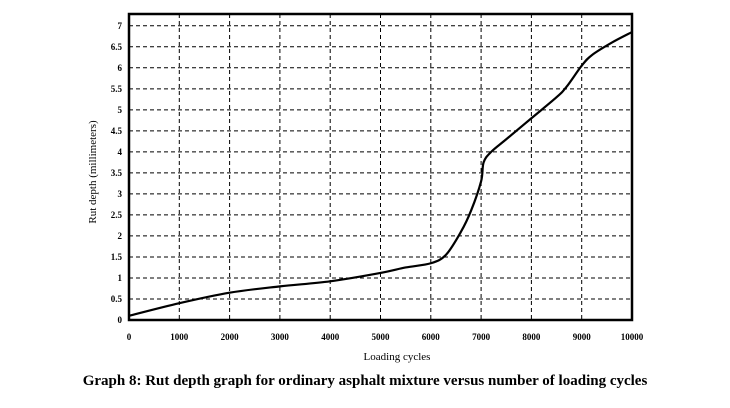 The height and width of the screenshot is (408, 730). I want to click on y-tick-label: 1, so click(120, 278).